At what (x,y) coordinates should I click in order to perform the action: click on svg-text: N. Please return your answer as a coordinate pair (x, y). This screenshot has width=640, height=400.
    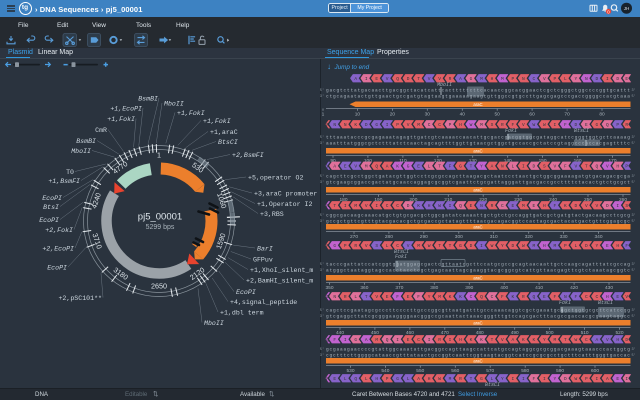
    Looking at the image, I should click on (523, 79).